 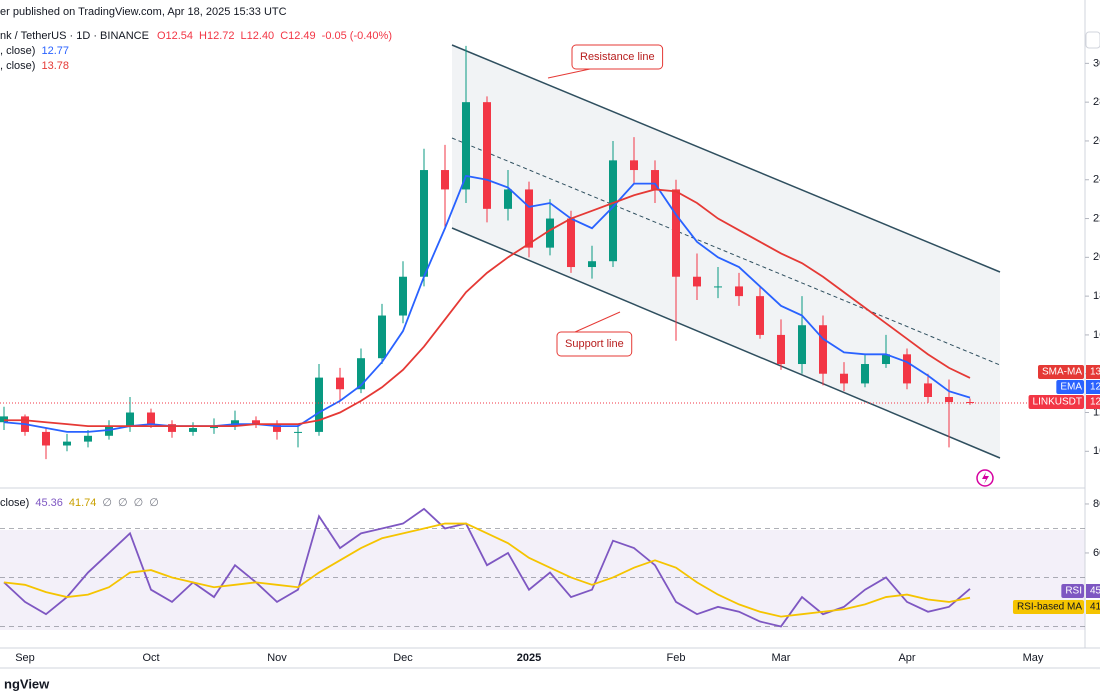 I want to click on annotation-text: Support line, so click(x=594, y=344).